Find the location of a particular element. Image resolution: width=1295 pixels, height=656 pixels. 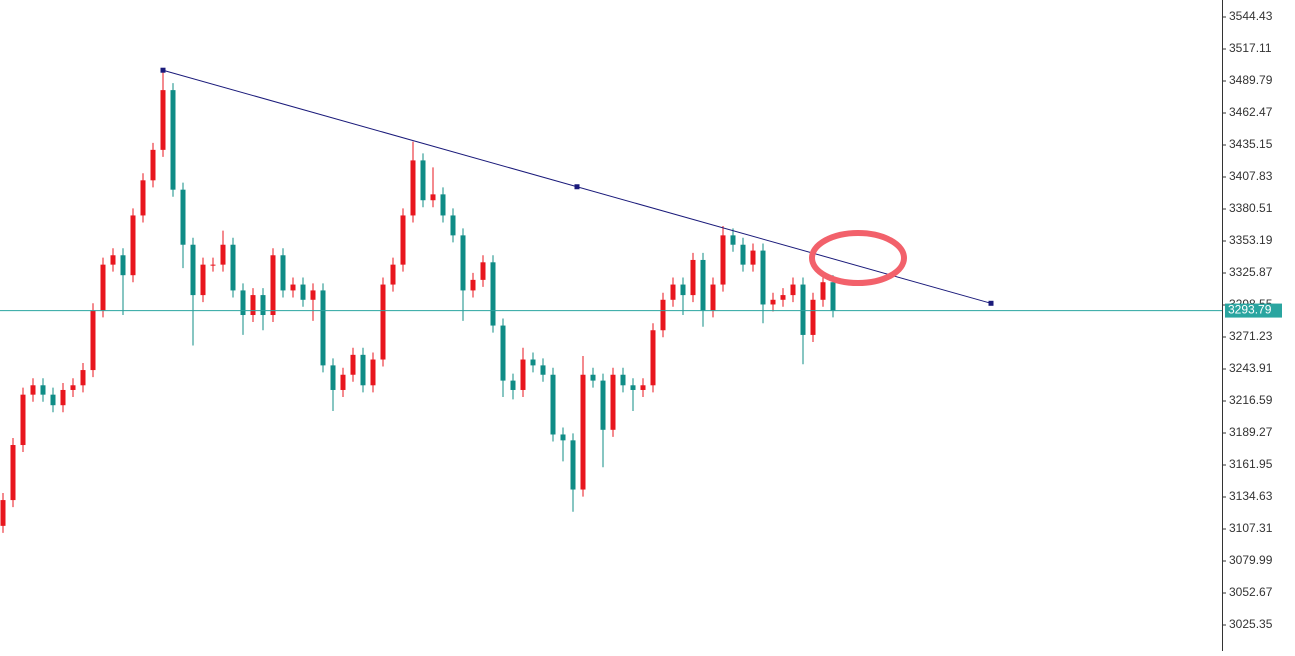

y-tick-label: 3435.15 is located at coordinates (1251, 144).